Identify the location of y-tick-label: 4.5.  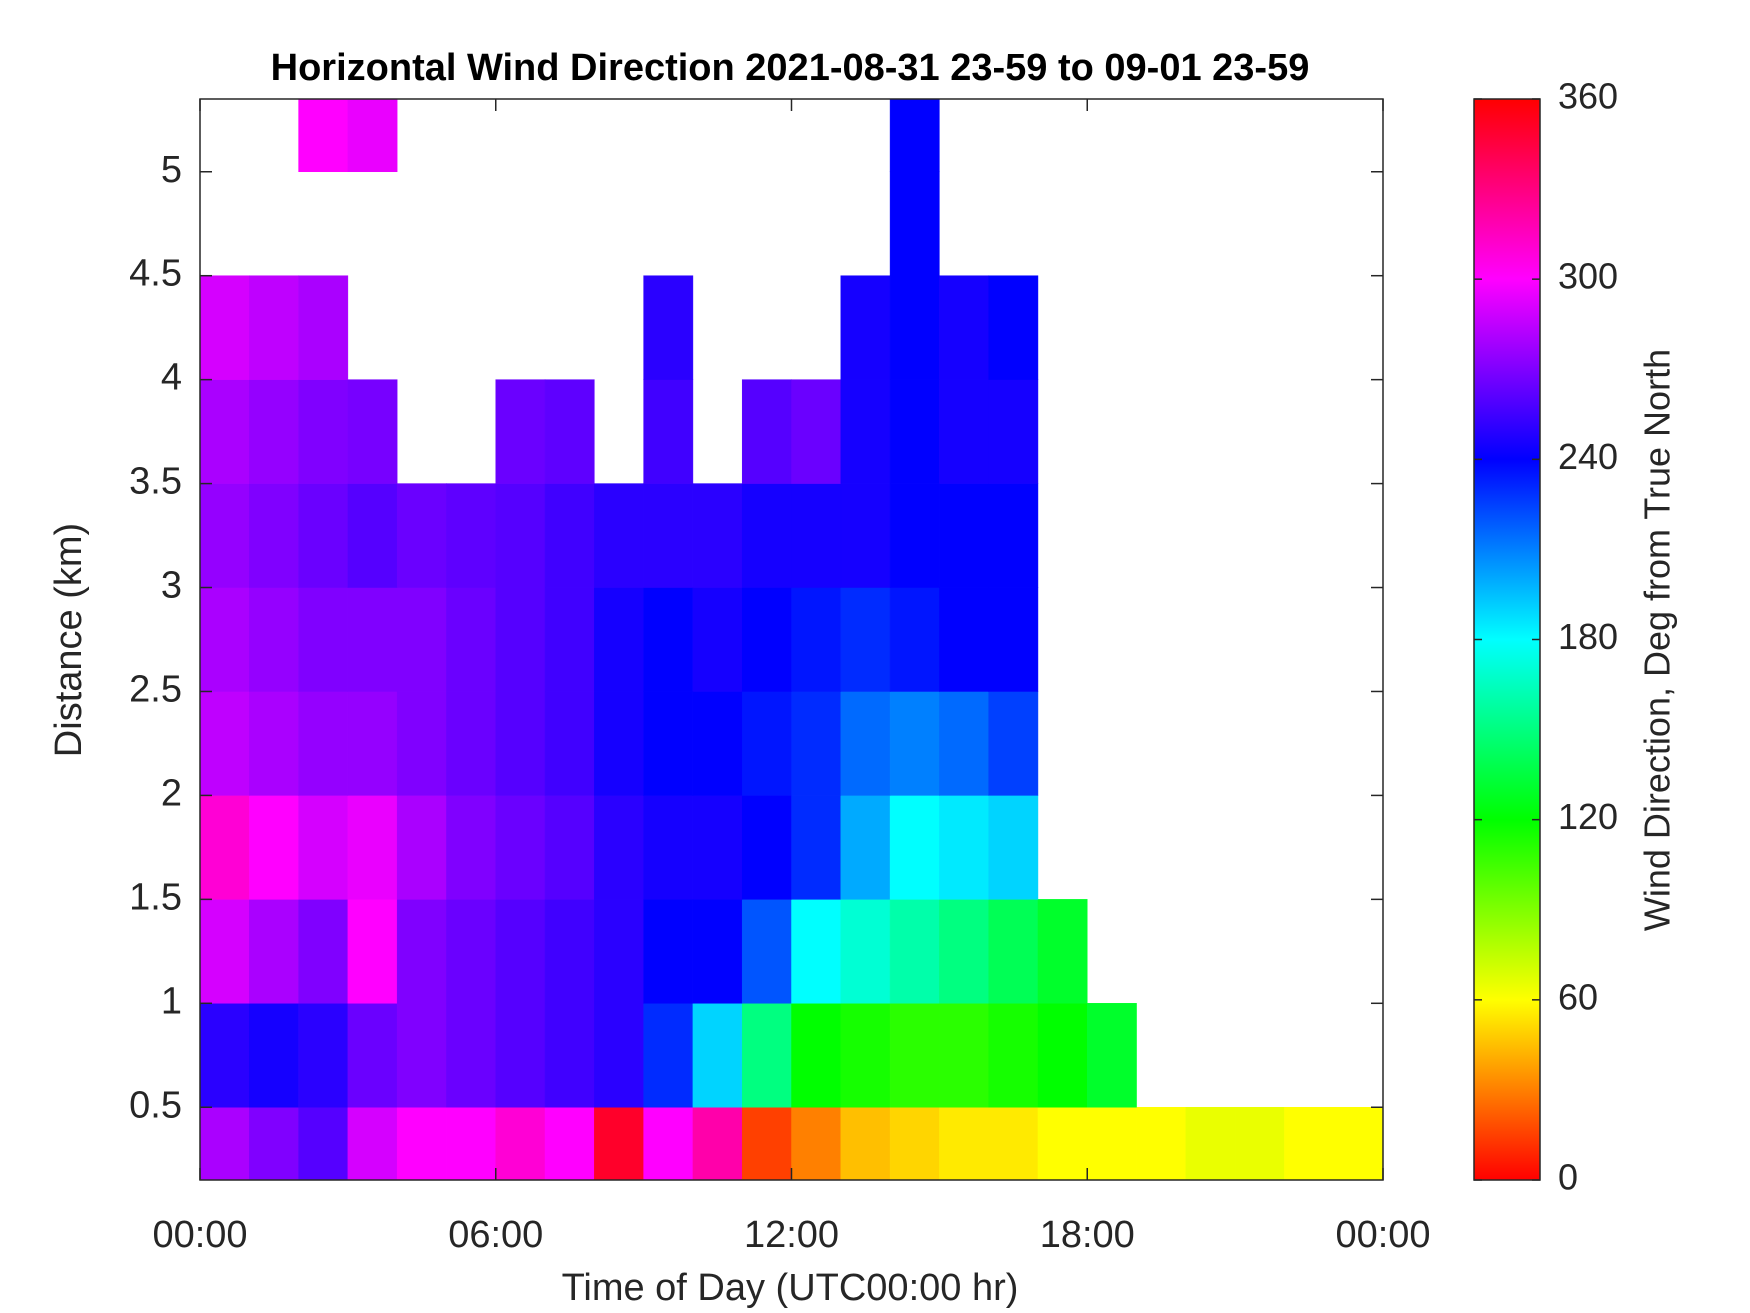
(155, 274).